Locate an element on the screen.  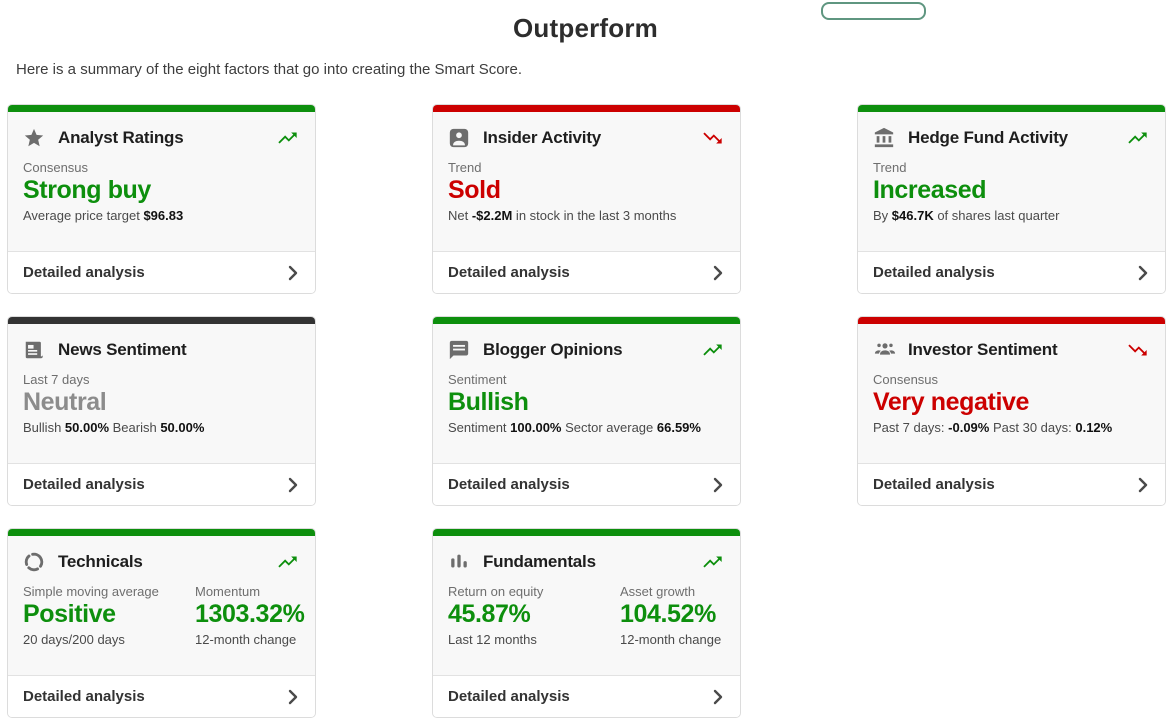
stat-value: Very negative is located at coordinates (951, 402).